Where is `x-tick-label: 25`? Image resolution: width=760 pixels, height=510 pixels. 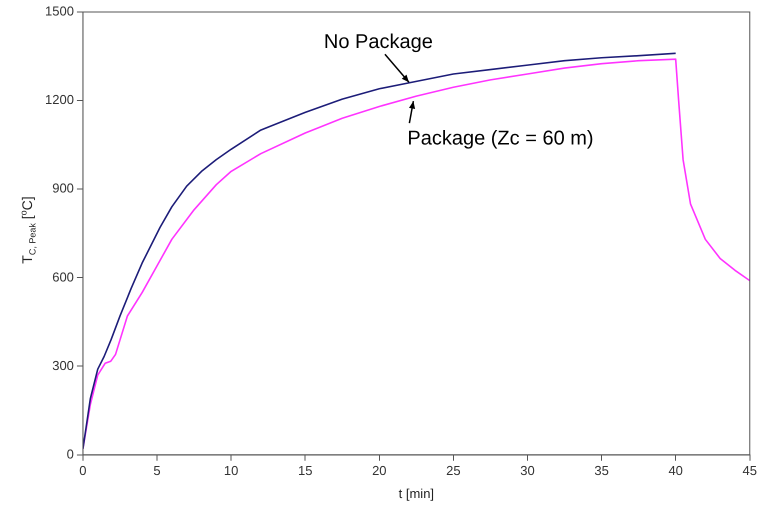 x-tick-label: 25 is located at coordinates (453, 470).